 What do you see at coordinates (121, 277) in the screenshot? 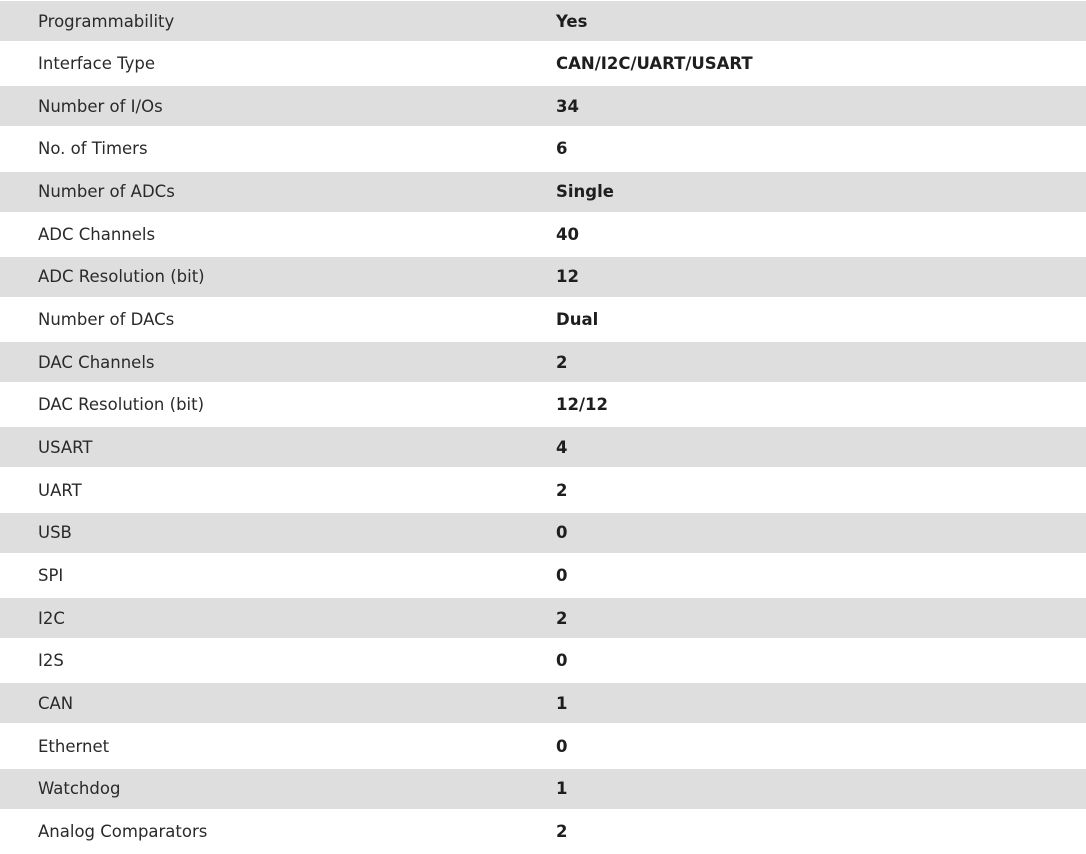
I see `spec-label: ADC Resolution (bit)` at bounding box center [121, 277].